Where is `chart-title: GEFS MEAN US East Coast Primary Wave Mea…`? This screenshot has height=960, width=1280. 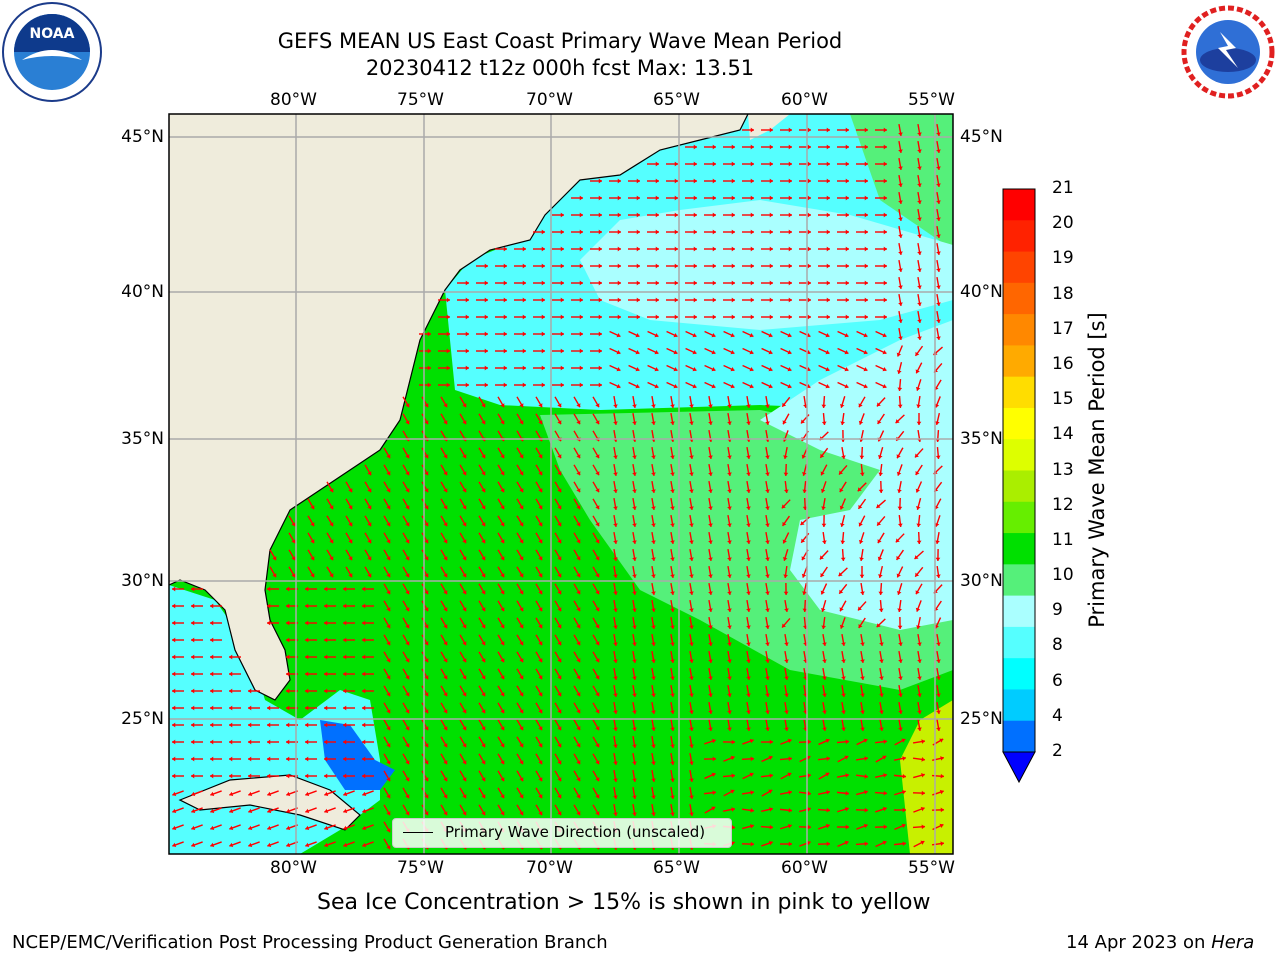 chart-title: GEFS MEAN US East Coast Primary Wave Mea… is located at coordinates (560, 41).